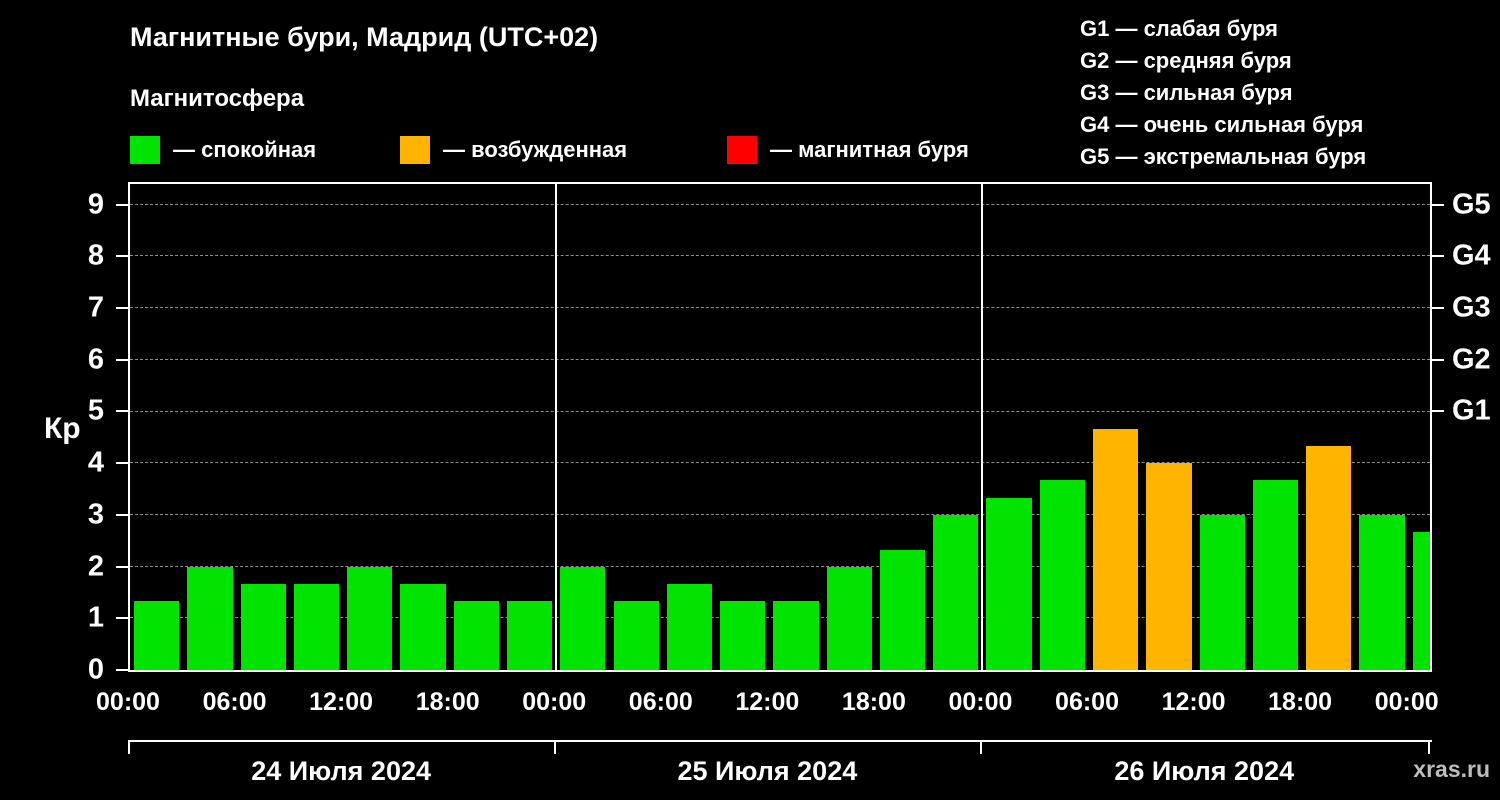 The width and height of the screenshot is (1500, 800). I want to click on y-tick-label: 8, so click(95, 255).